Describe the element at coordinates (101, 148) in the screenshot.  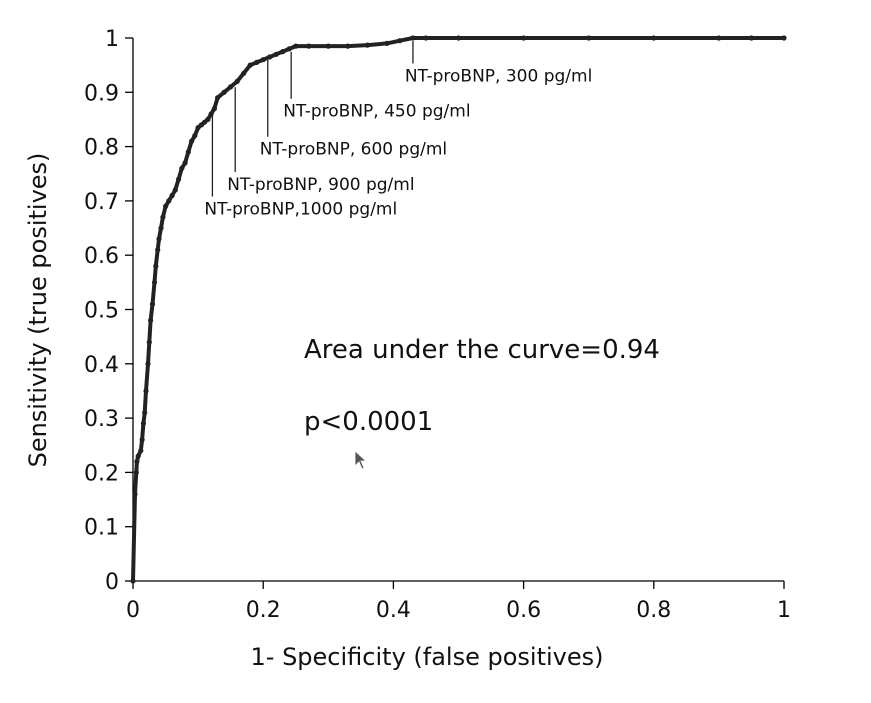
I see `y-tick-label: 0.8` at that location.